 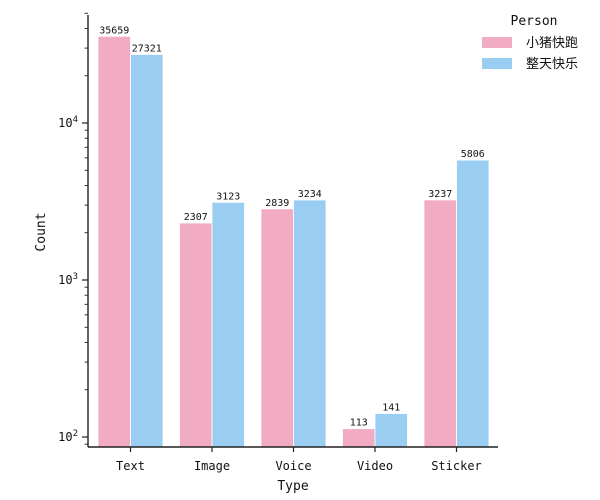 What do you see at coordinates (359, 423) in the screenshot?
I see `data-label: 113` at bounding box center [359, 423].